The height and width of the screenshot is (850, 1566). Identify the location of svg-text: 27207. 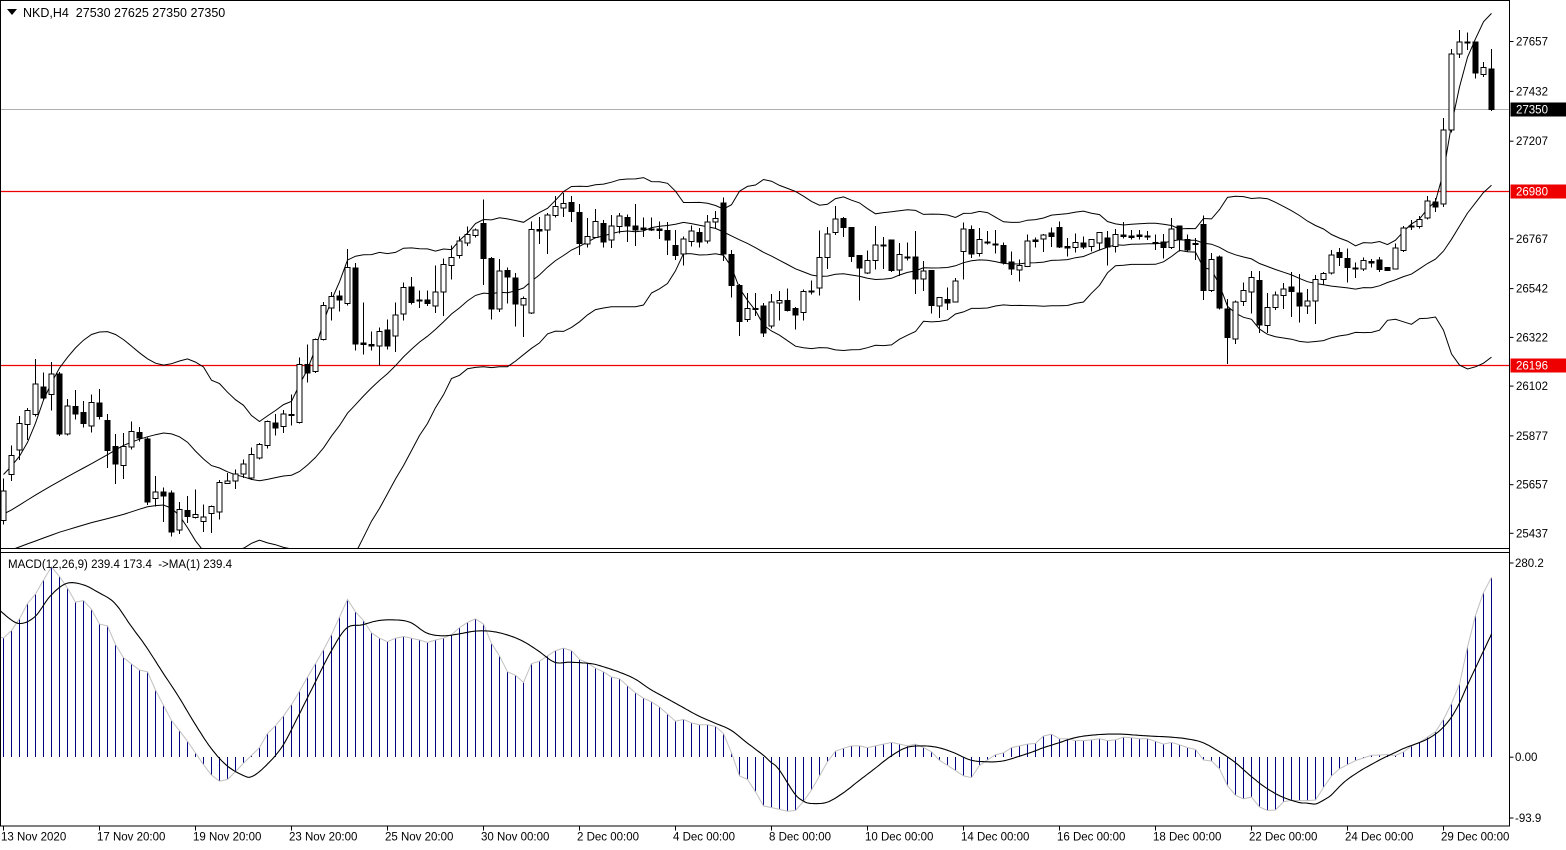
(1532, 142).